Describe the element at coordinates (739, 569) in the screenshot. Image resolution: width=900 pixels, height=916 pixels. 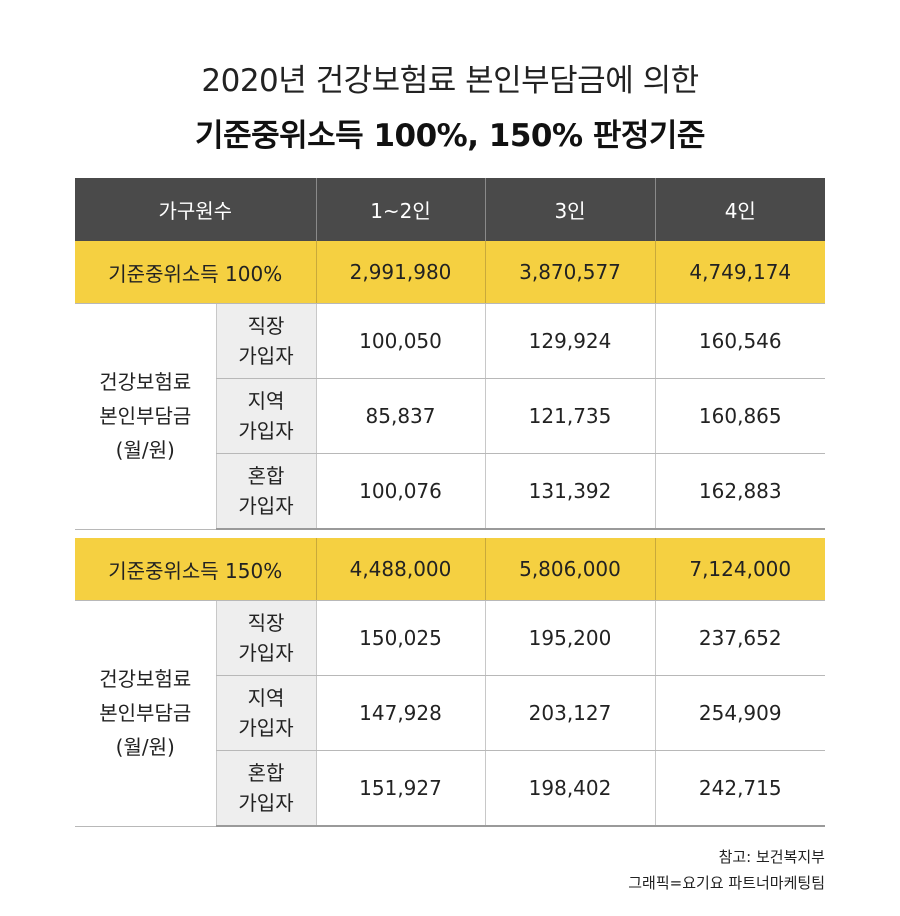
I see `median-income-value: 7,124,000` at that location.